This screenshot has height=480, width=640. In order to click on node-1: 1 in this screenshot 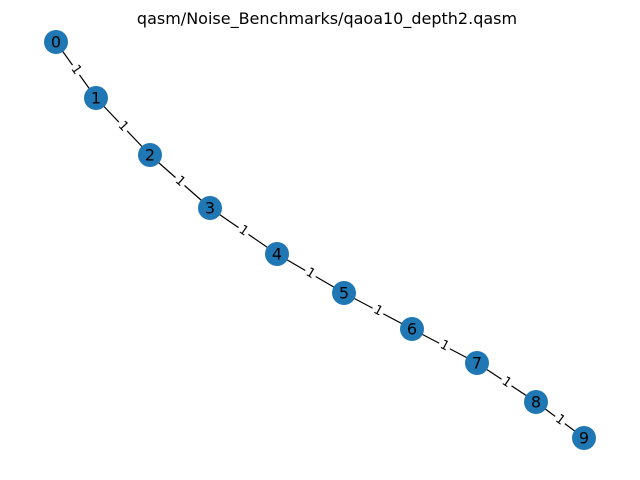, I will do `click(96, 98)`.